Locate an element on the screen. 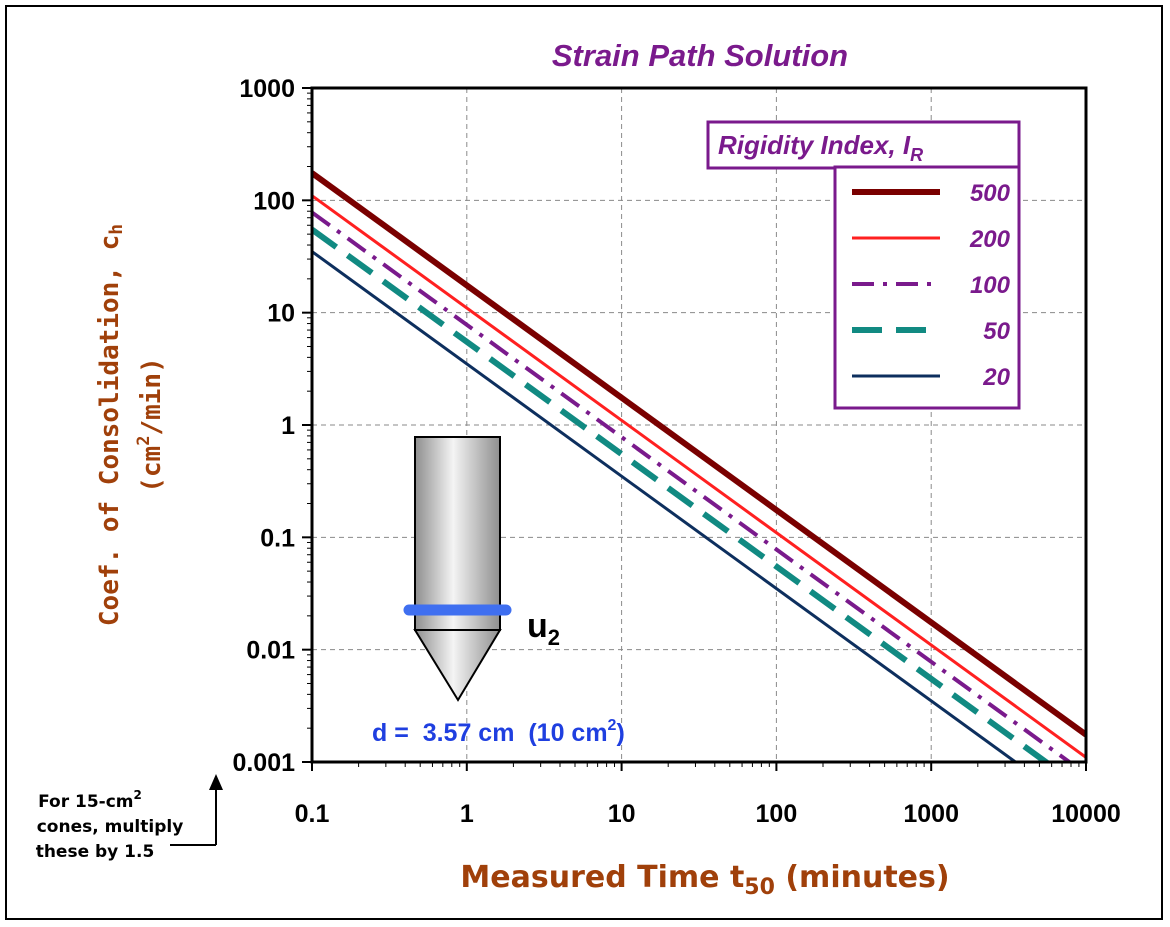 The height and width of the screenshot is (927, 1170). x-tick-label: 10 is located at coordinates (622, 814).